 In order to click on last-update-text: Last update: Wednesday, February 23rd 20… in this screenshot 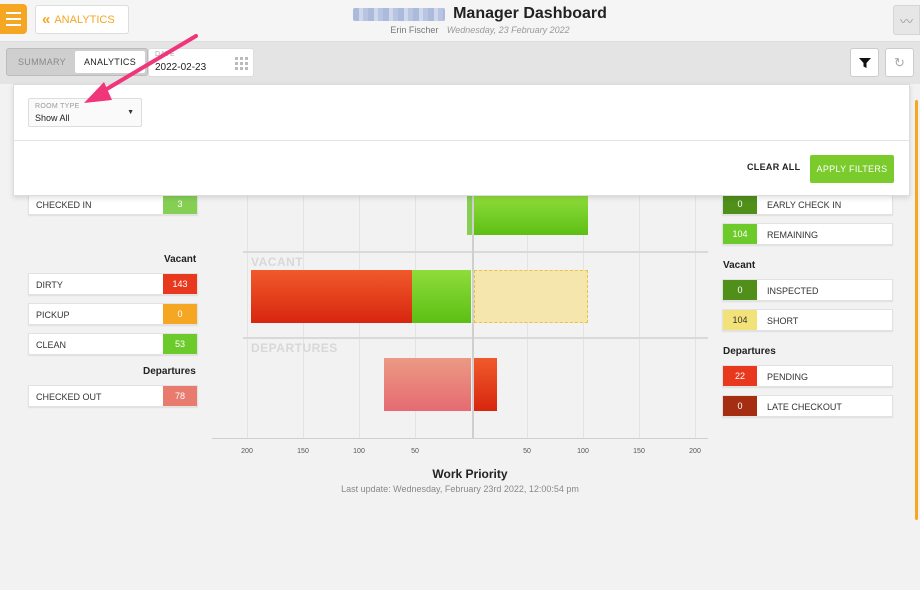, I will do `click(460, 489)`.